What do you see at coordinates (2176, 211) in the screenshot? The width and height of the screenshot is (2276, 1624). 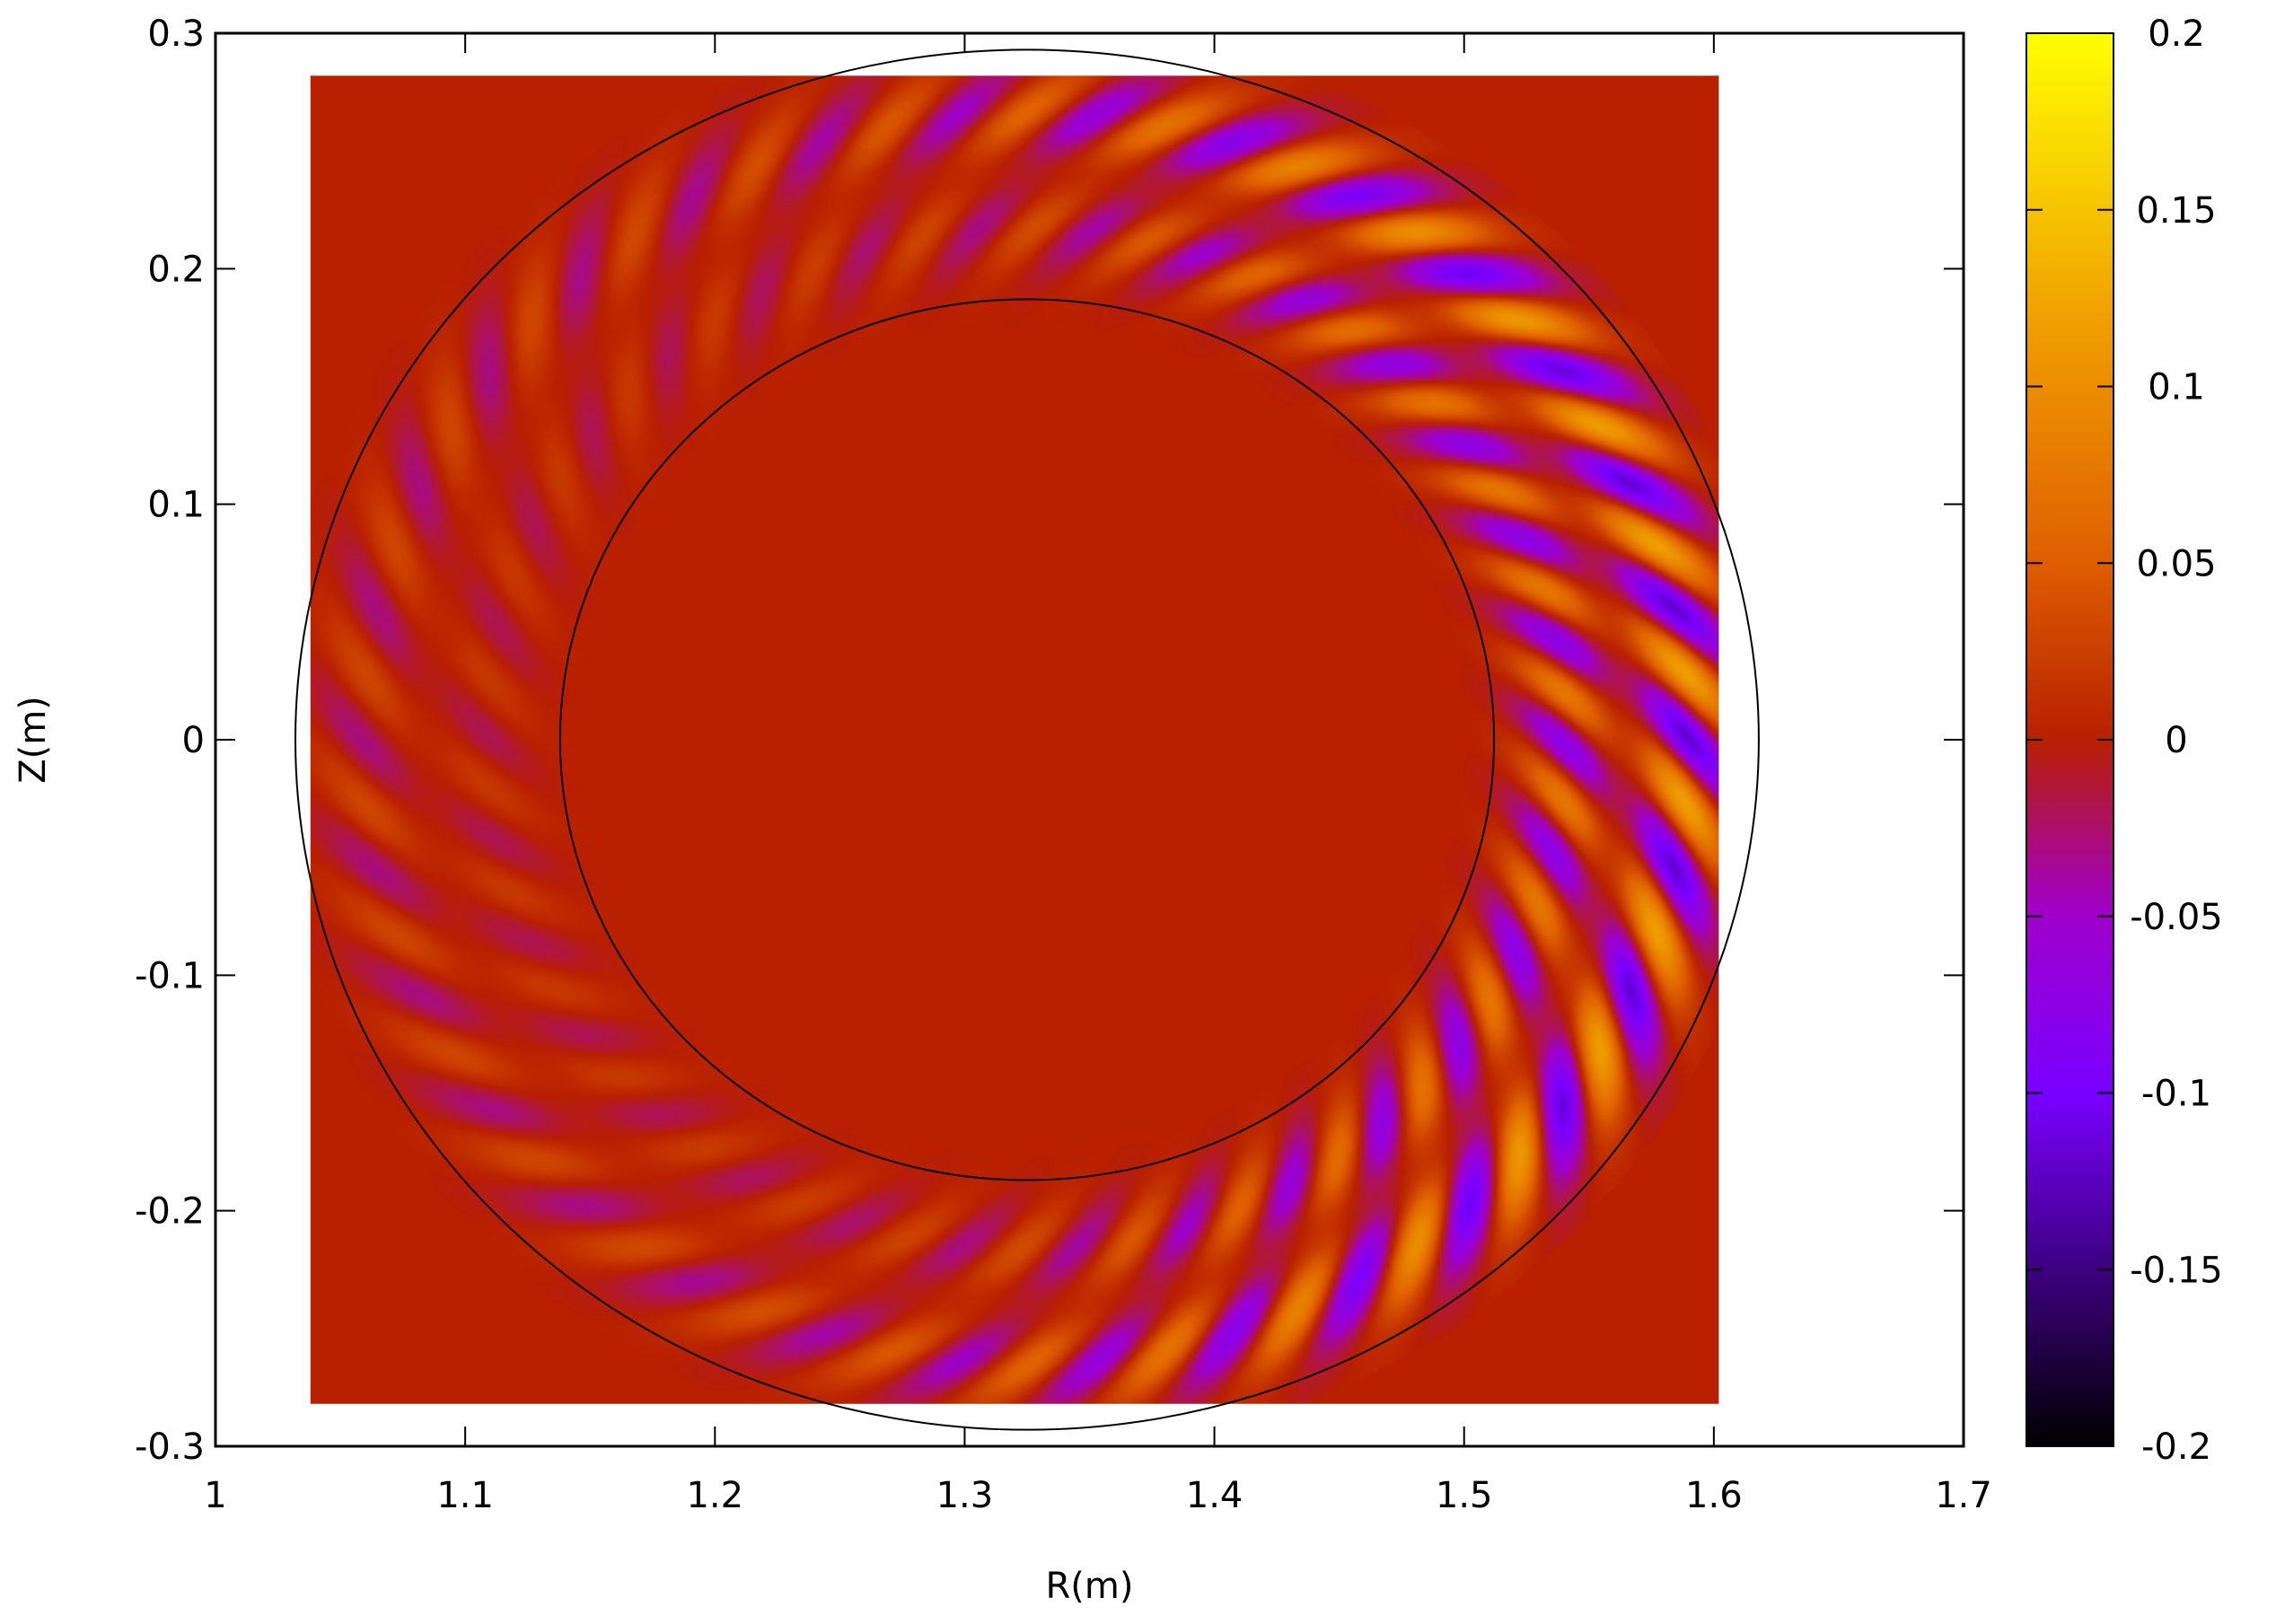 I see `colorbar-tick-label: 0.15` at bounding box center [2176, 211].